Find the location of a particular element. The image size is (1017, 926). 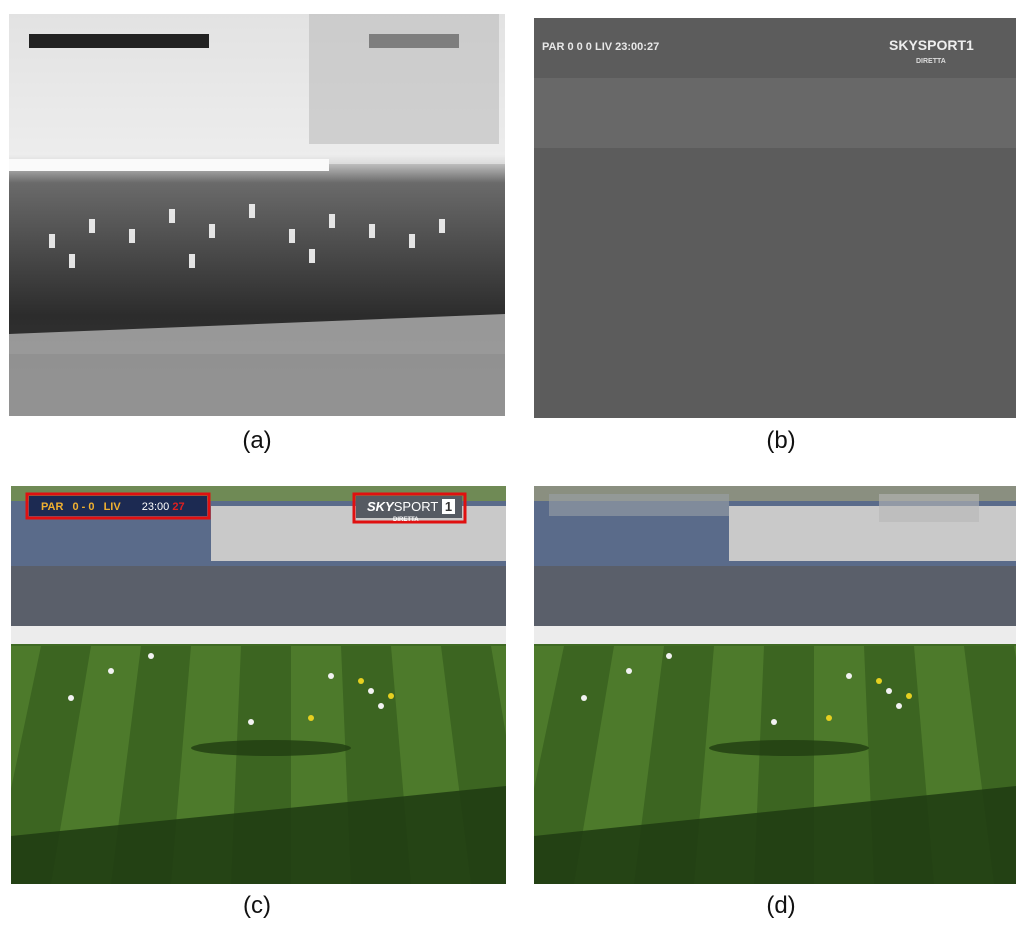

scoreboard-highlight-box is located at coordinates (118, 506).